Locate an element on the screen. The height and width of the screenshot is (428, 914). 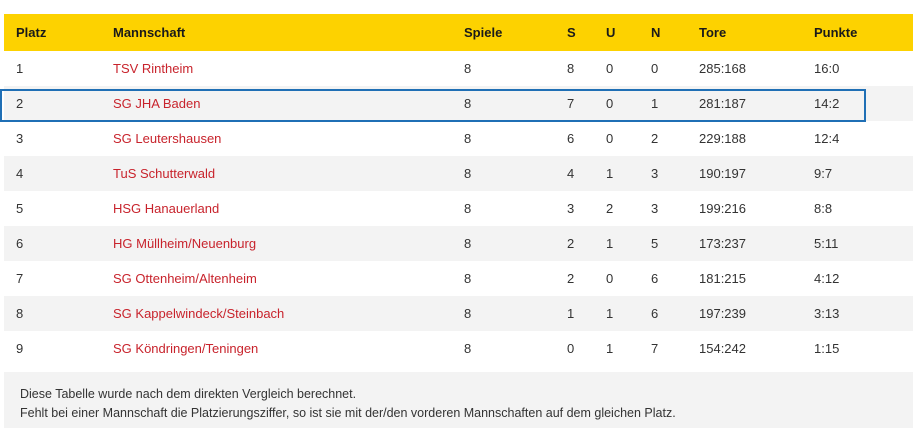
team-link: TuS Schutterwald is located at coordinates (164, 173).